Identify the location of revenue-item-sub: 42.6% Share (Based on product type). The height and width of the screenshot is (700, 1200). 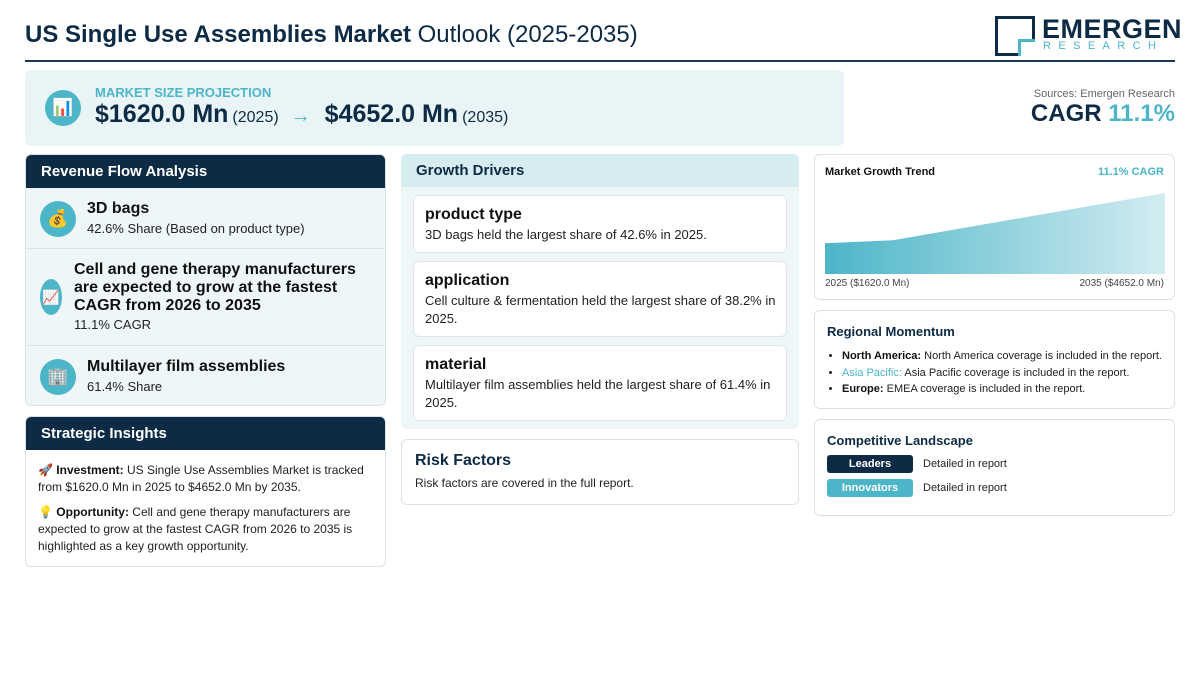
(196, 228).